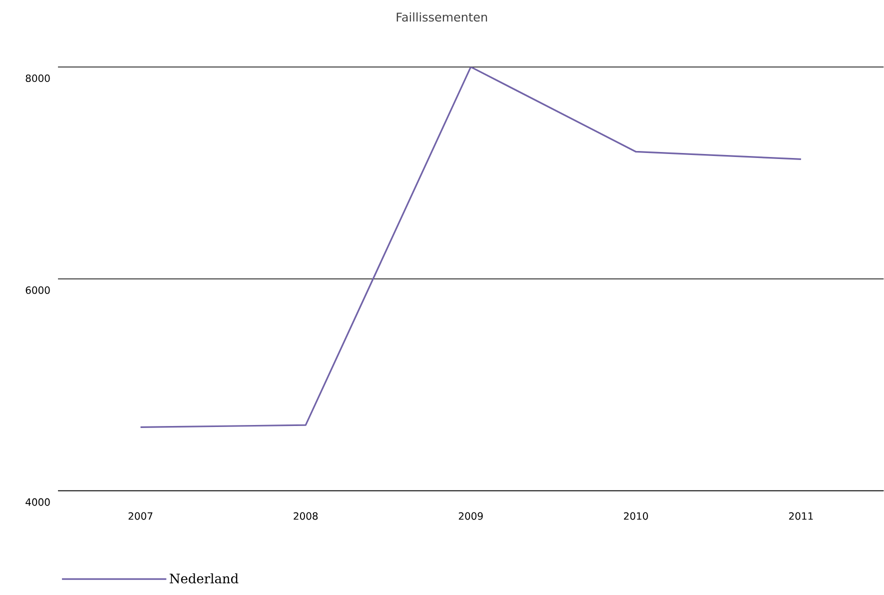 This screenshot has width=884, height=595. Describe the element at coordinates (306, 516) in the screenshot. I see `x-tick-label: 2008` at that location.